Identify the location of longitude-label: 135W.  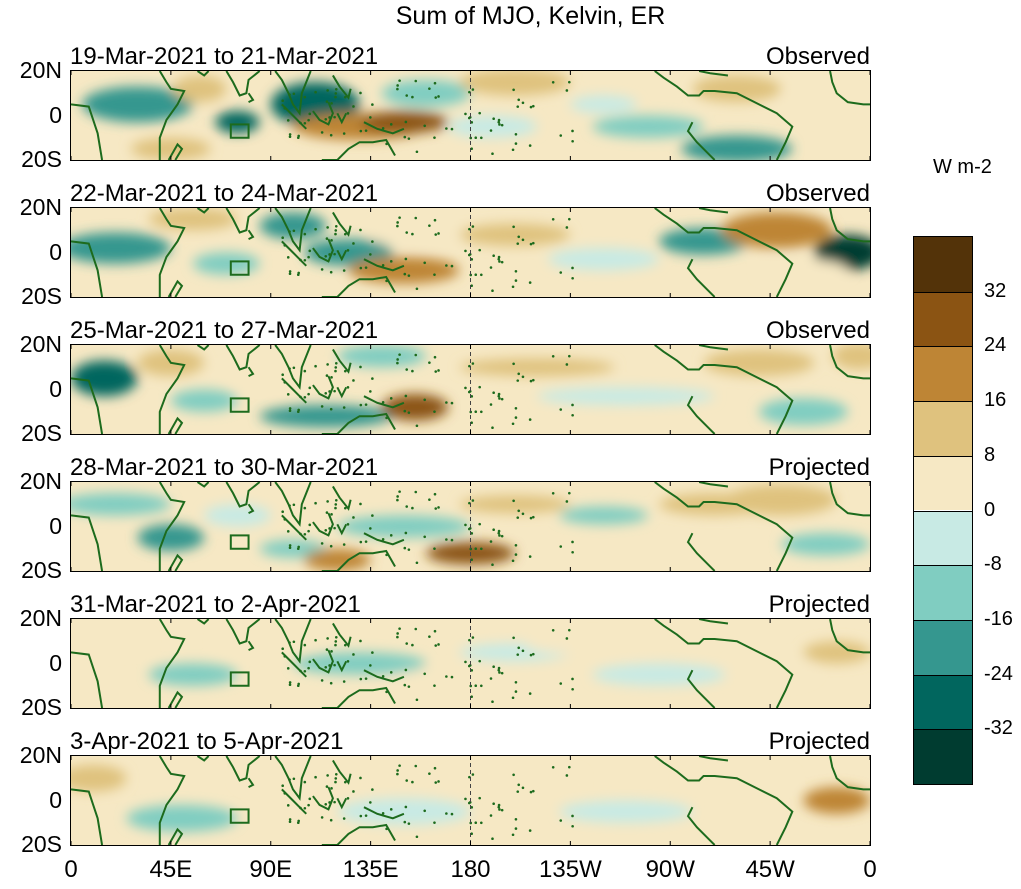
(570, 869).